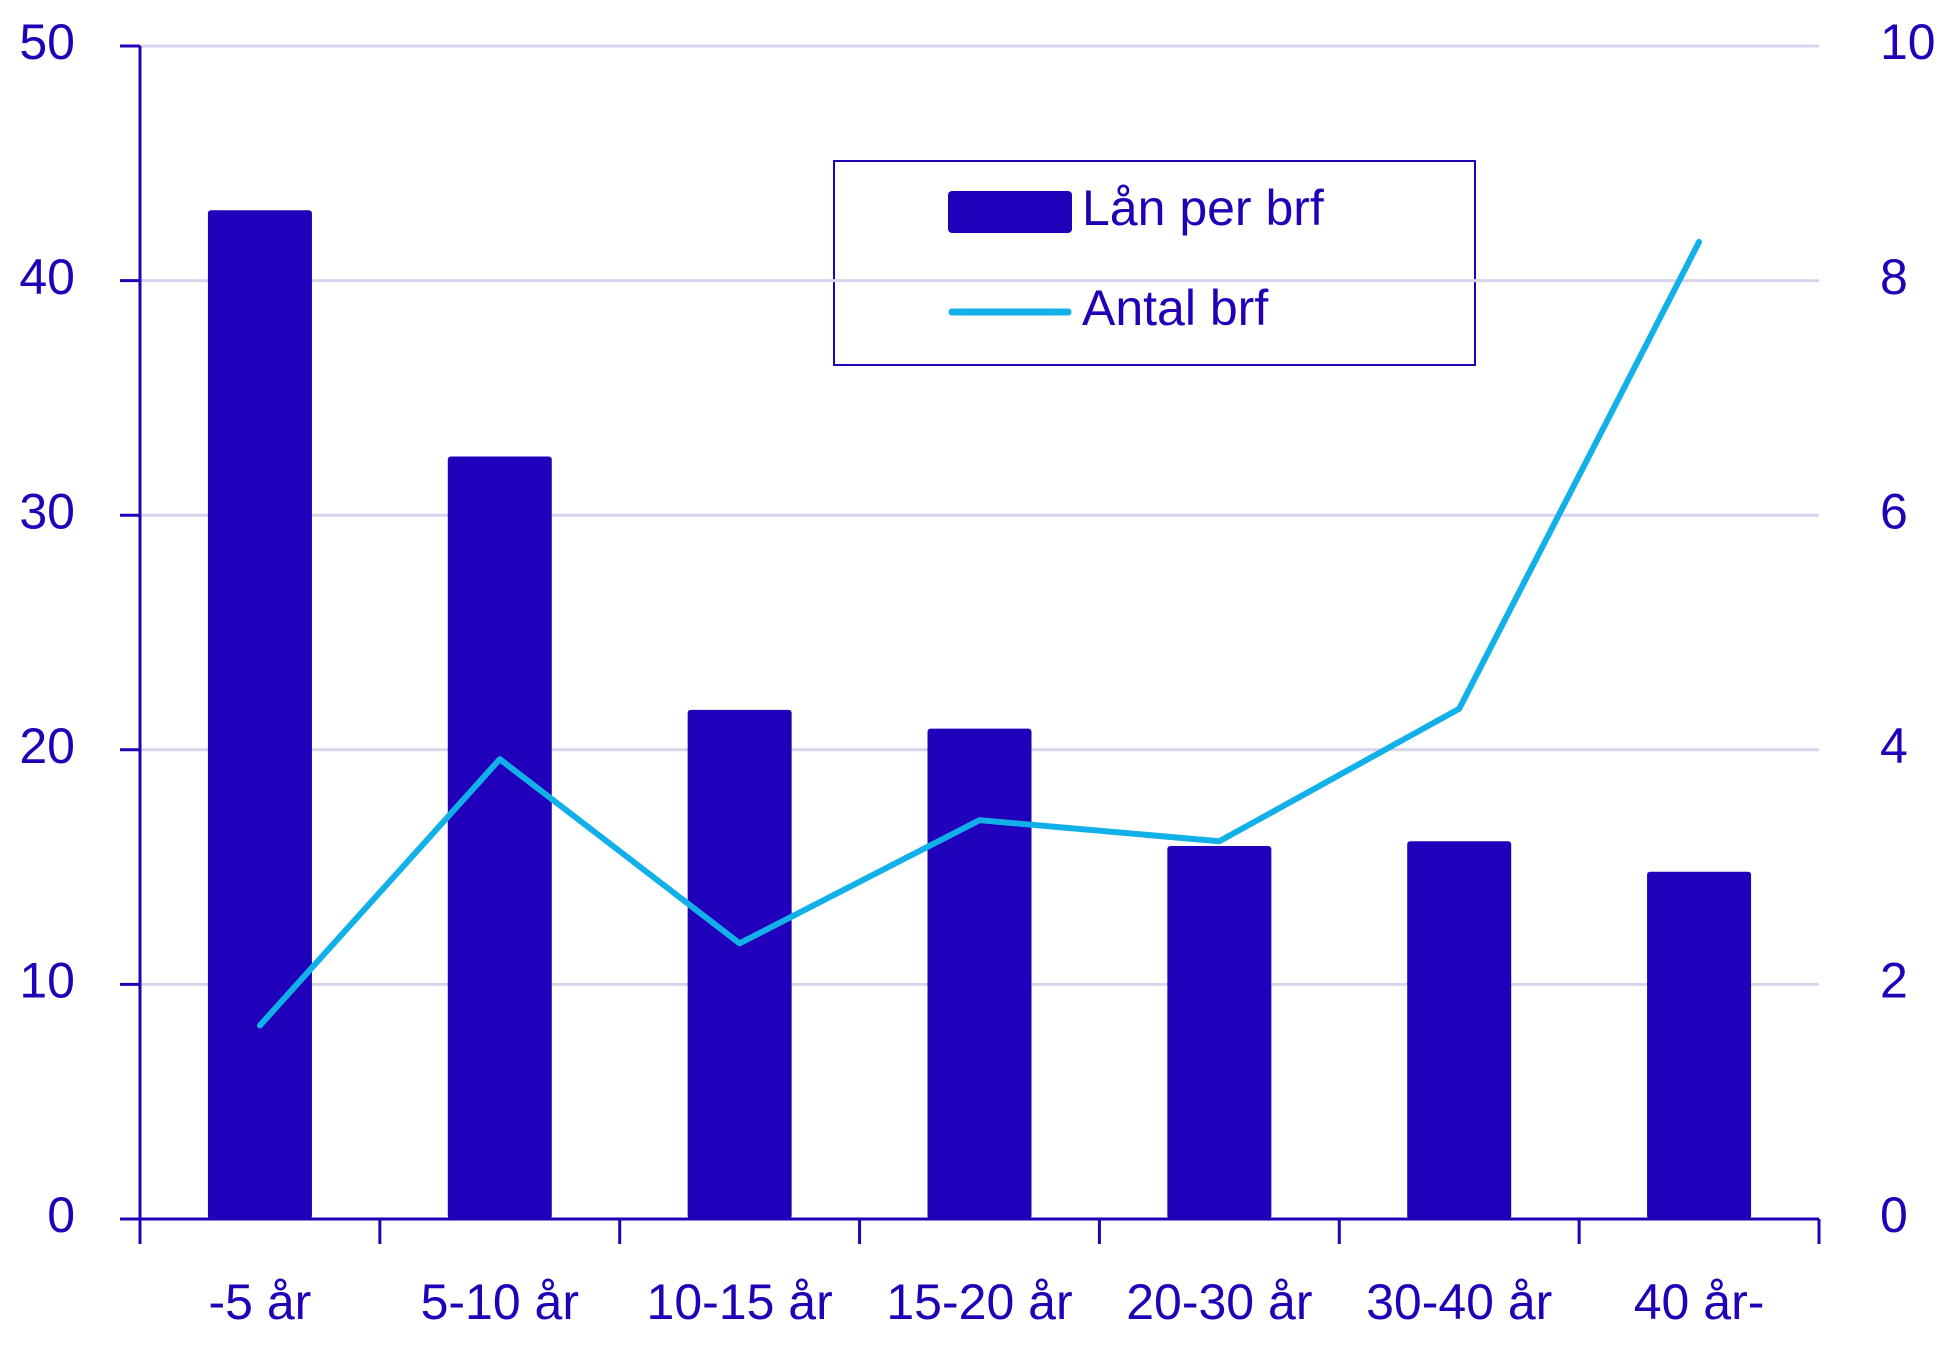 This screenshot has height=1352, width=1960. I want to click on legend-swatch, so click(1010, 212).